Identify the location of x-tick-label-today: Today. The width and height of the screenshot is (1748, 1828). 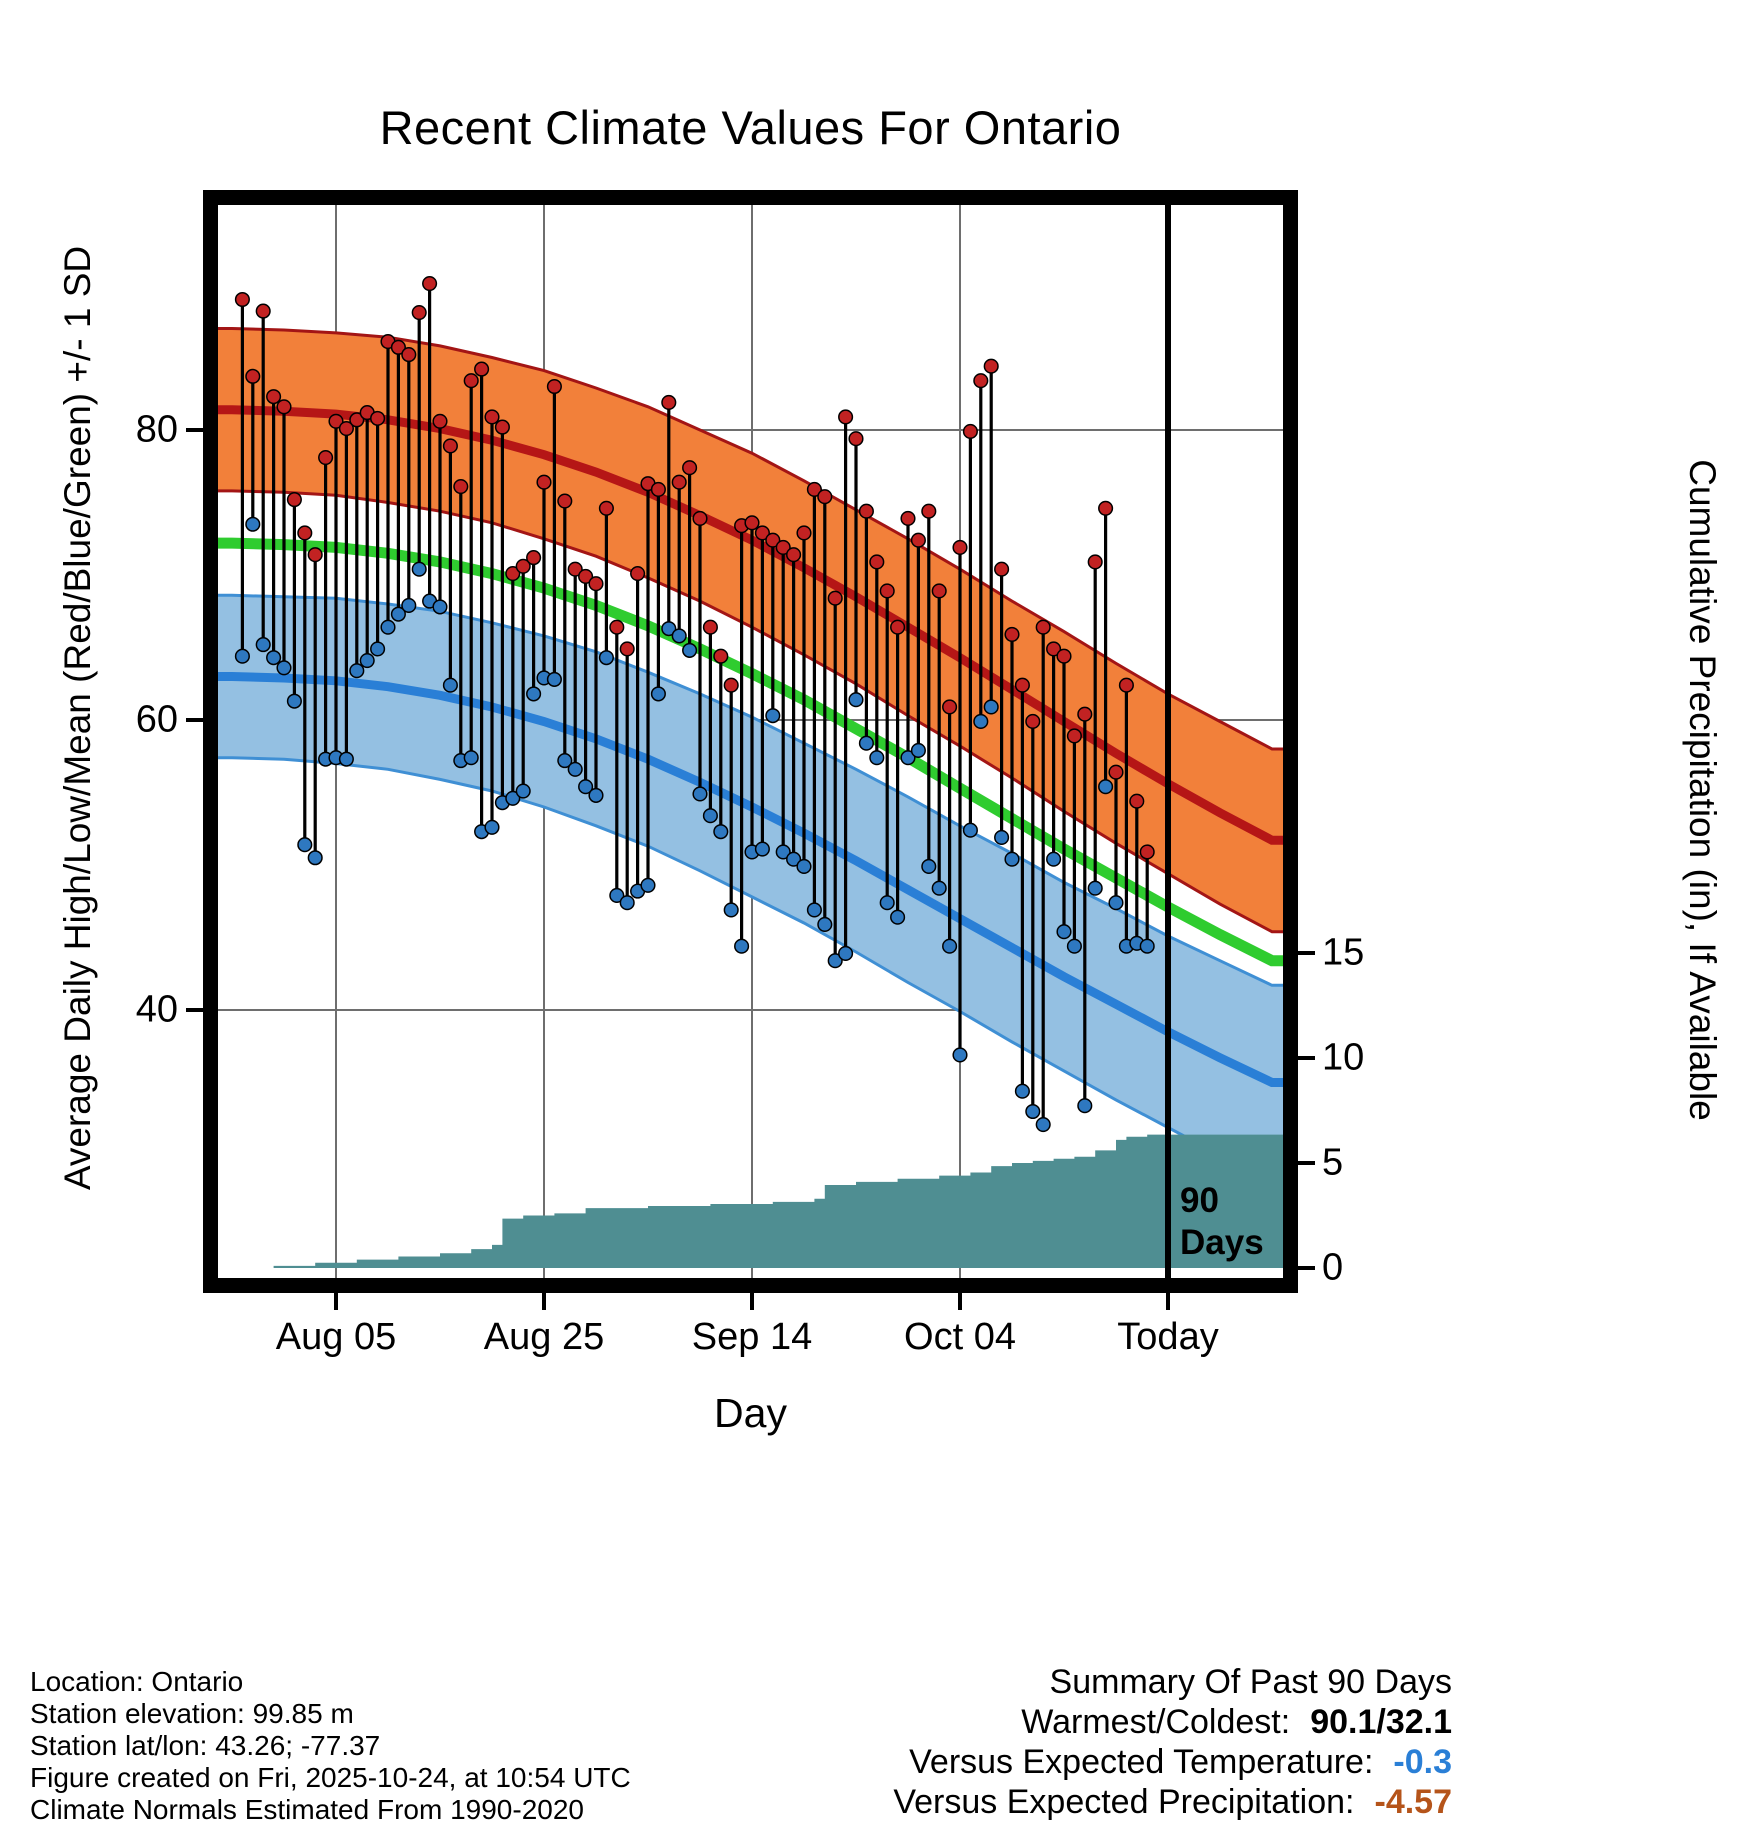
(1168, 1337).